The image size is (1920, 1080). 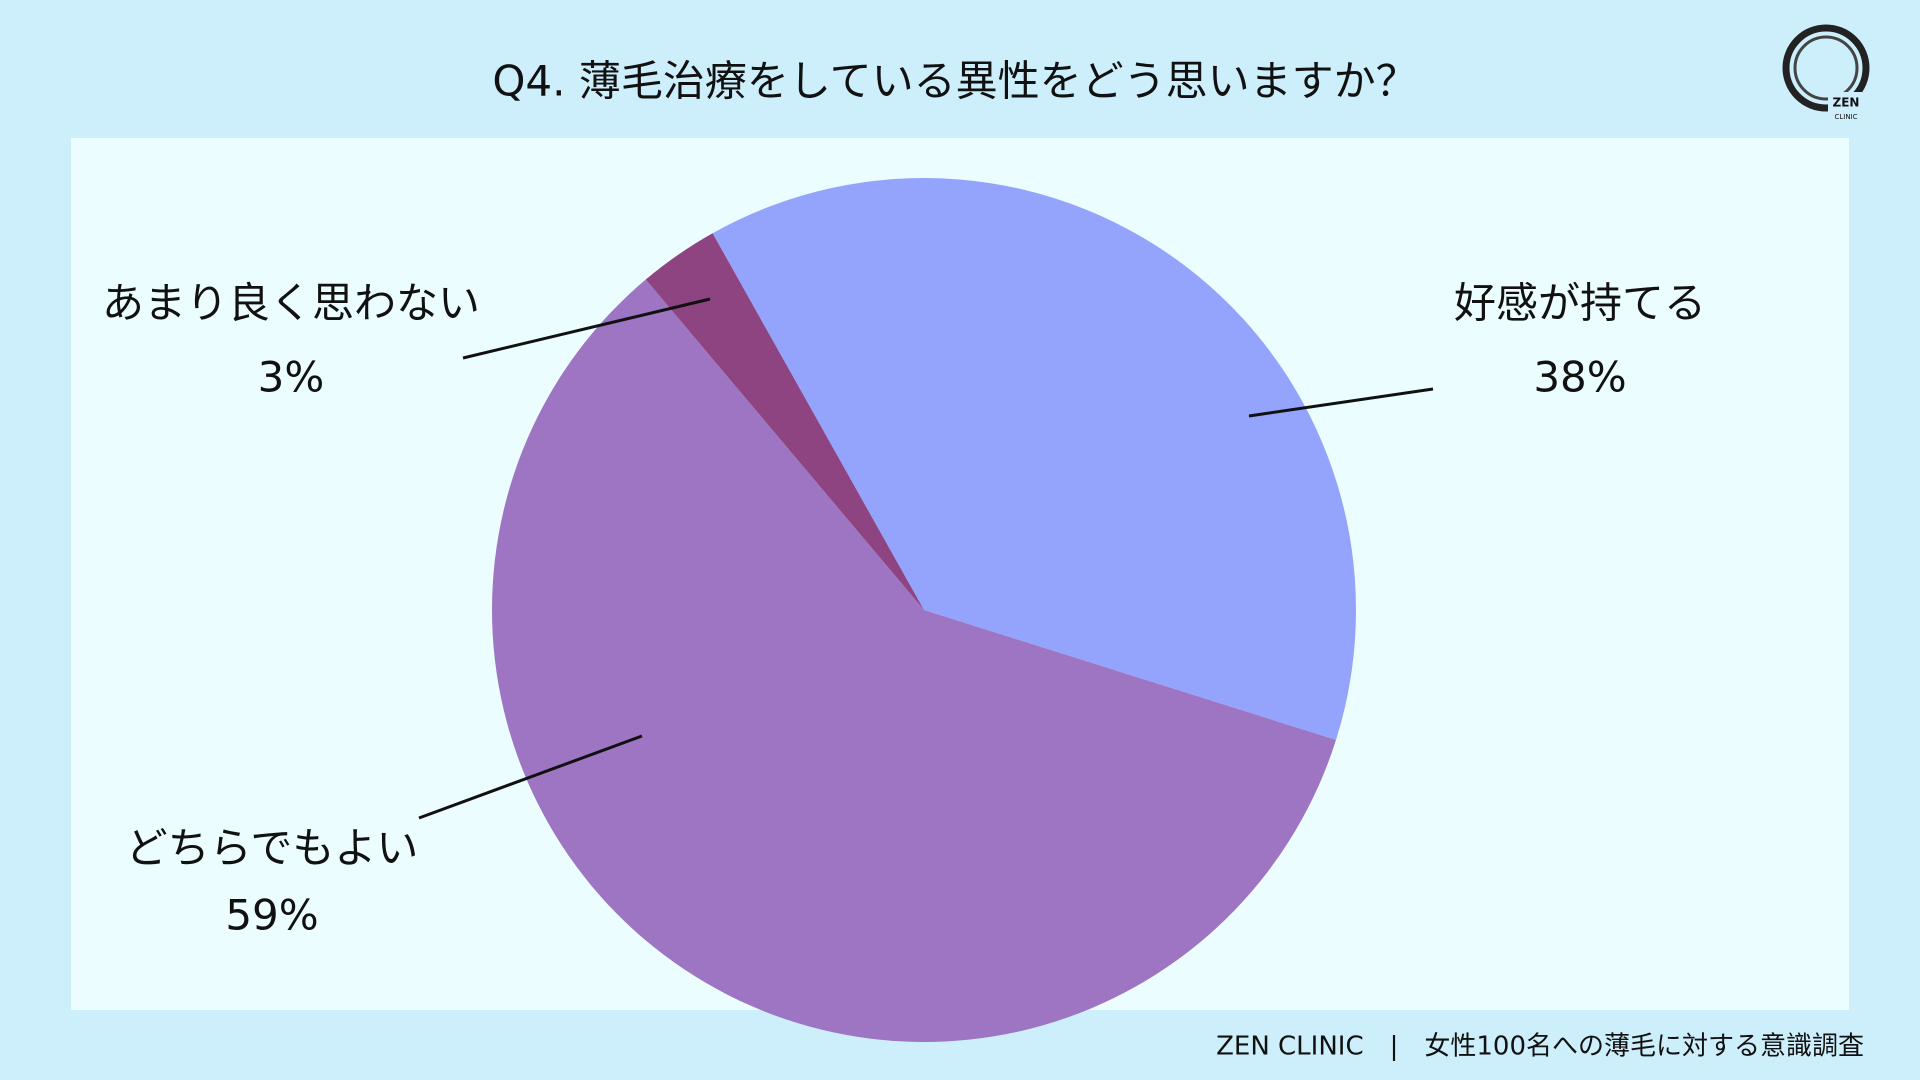 I want to click on logo-ring, so click(x=1826, y=68).